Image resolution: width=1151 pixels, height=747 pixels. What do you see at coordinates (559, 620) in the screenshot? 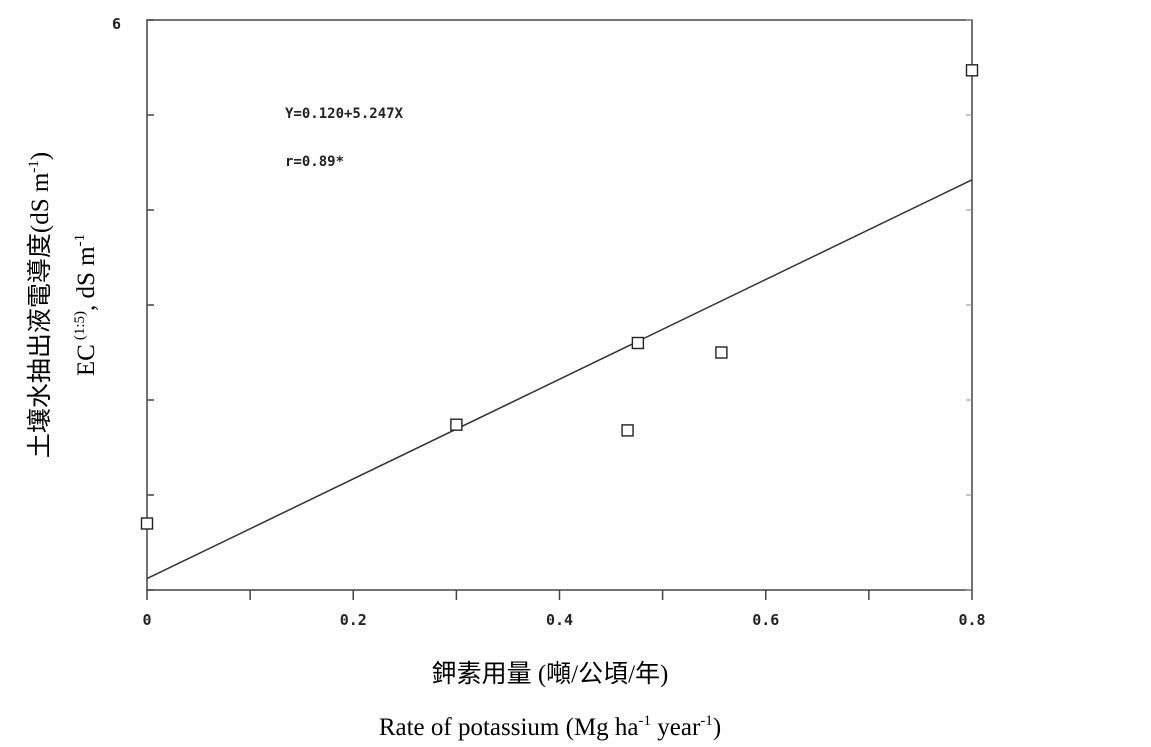
I see `x-tick-label: 0.4` at bounding box center [559, 620].